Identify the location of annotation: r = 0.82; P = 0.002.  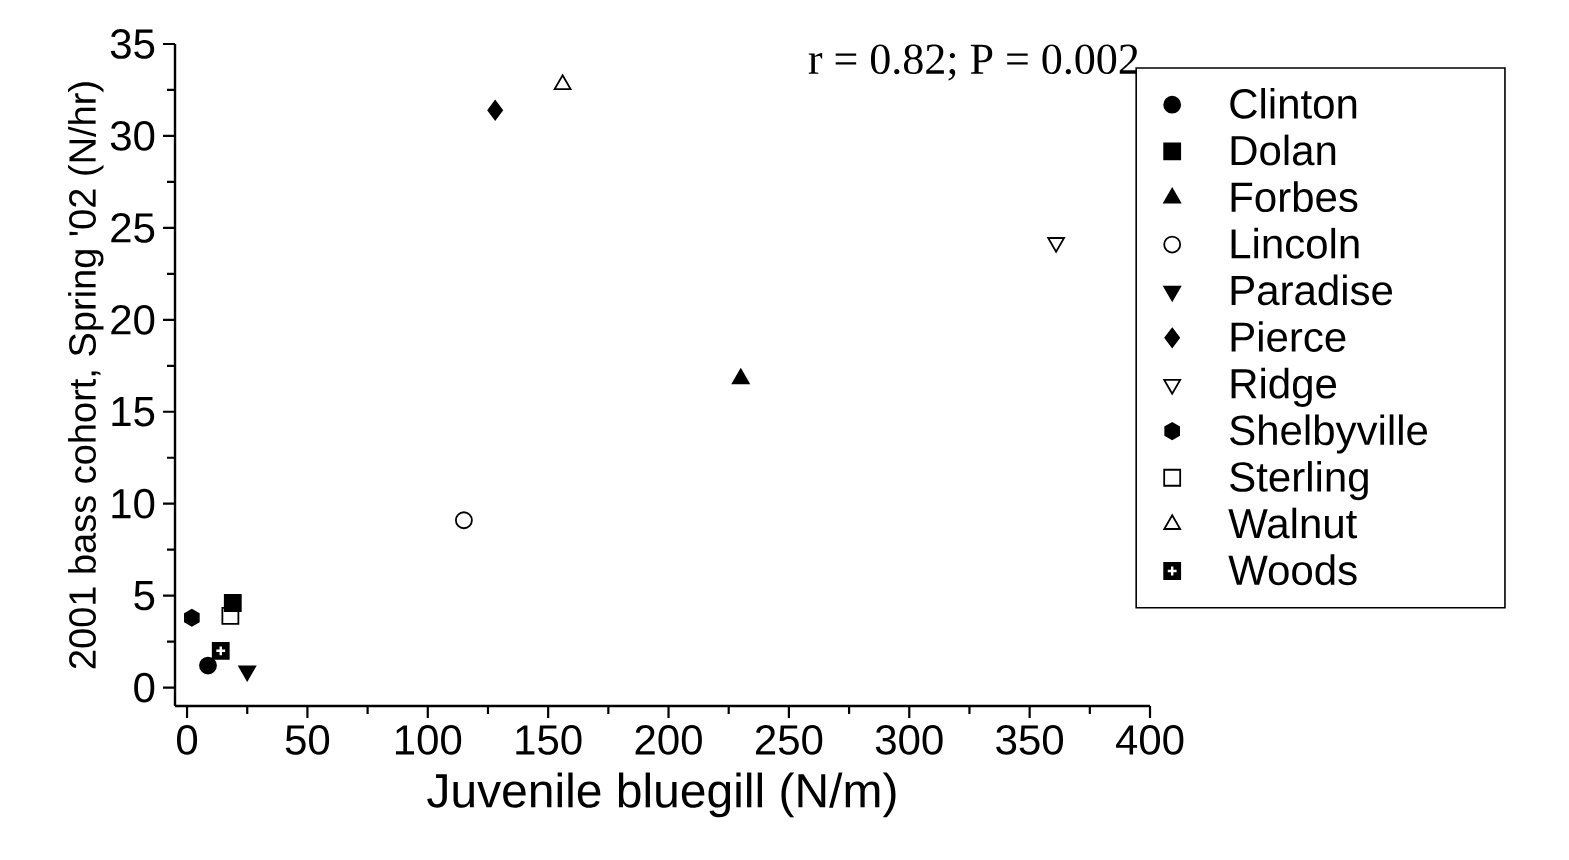
(973, 62).